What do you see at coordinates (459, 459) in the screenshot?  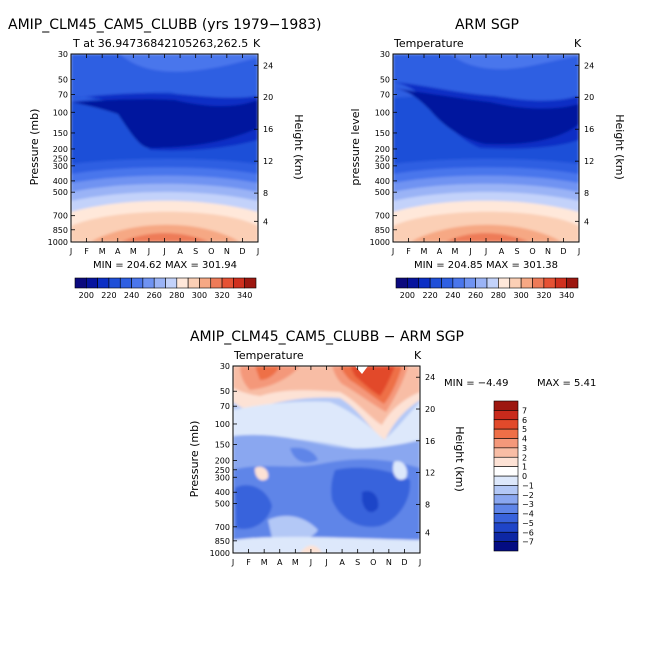 I see `panel-difference-y2label: Height (km)` at bounding box center [459, 459].